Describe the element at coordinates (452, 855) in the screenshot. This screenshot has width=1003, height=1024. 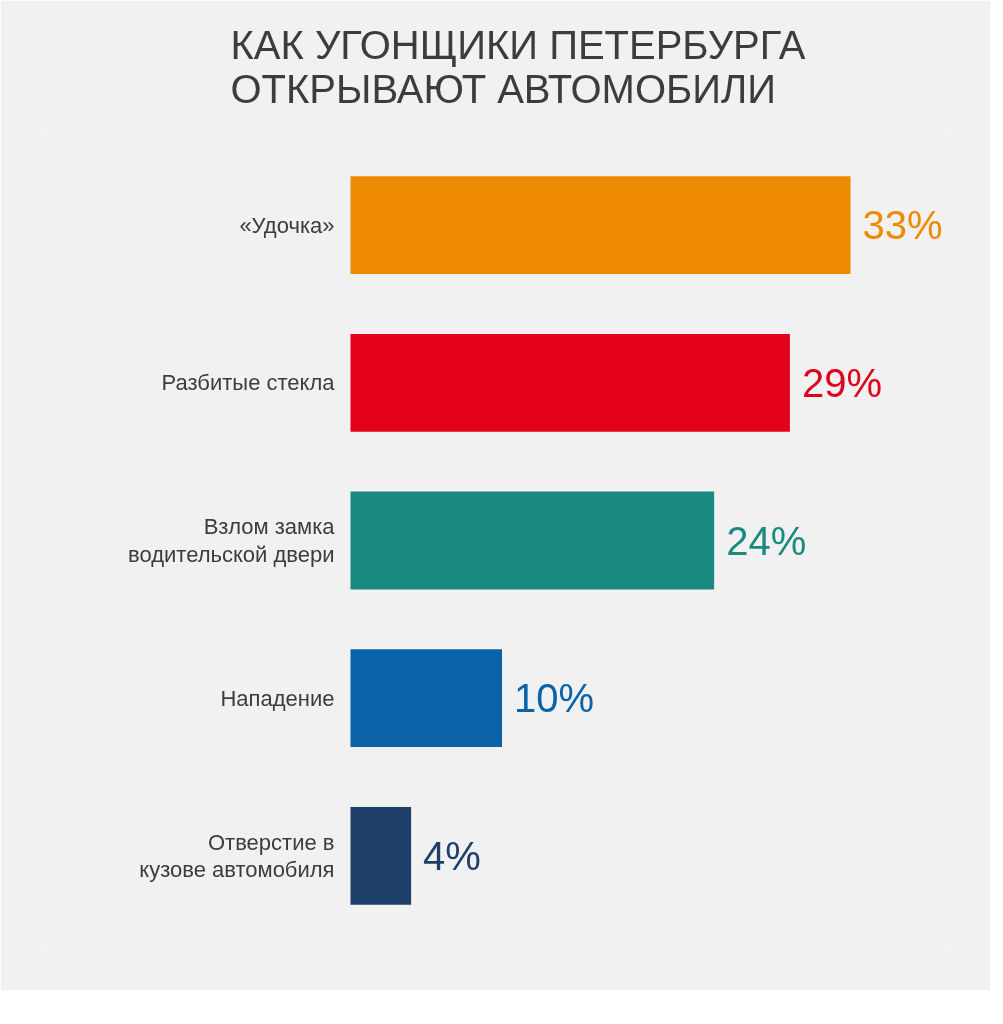
I see `data-label: 4%` at that location.